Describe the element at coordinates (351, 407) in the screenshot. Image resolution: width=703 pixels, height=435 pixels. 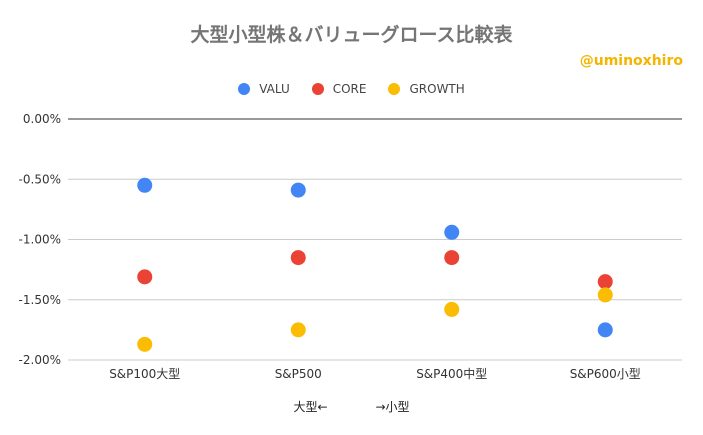
I see `x-axis-label: 大型← →小型` at that location.